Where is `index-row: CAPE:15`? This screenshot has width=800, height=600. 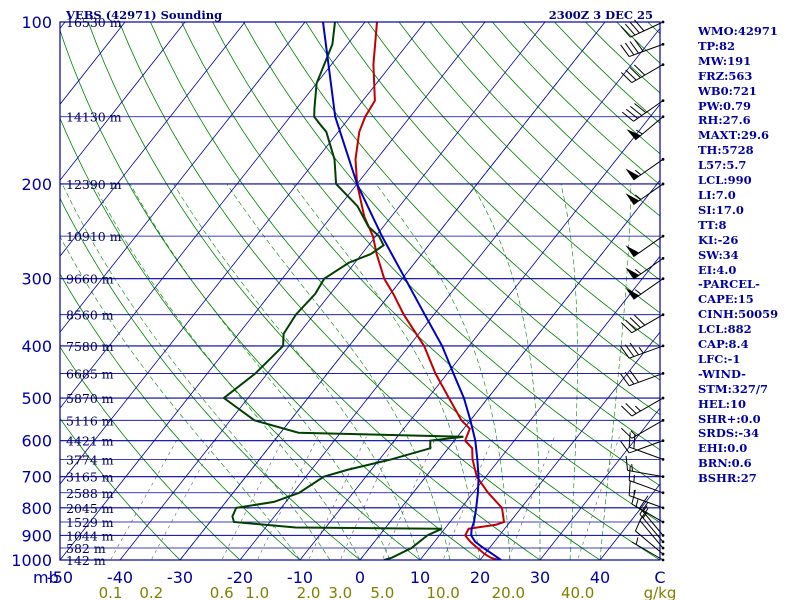
index-row: CAPE:15 is located at coordinates (726, 299).